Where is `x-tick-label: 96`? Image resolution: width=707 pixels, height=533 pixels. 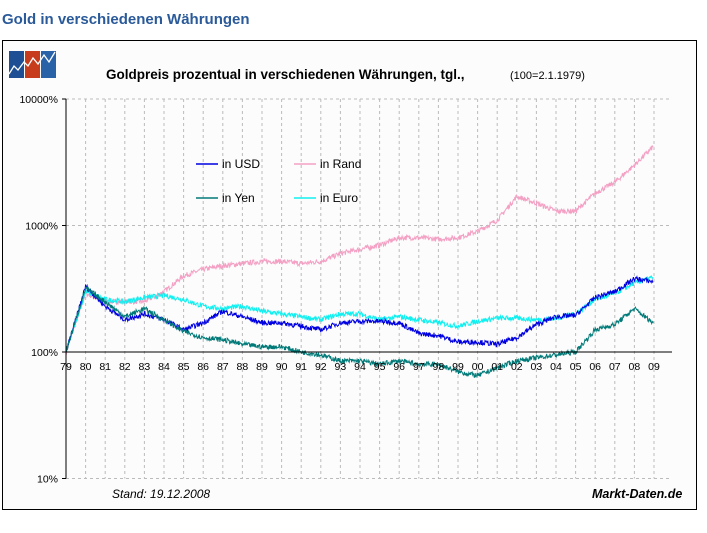 x-tick-label: 96 is located at coordinates (399, 367).